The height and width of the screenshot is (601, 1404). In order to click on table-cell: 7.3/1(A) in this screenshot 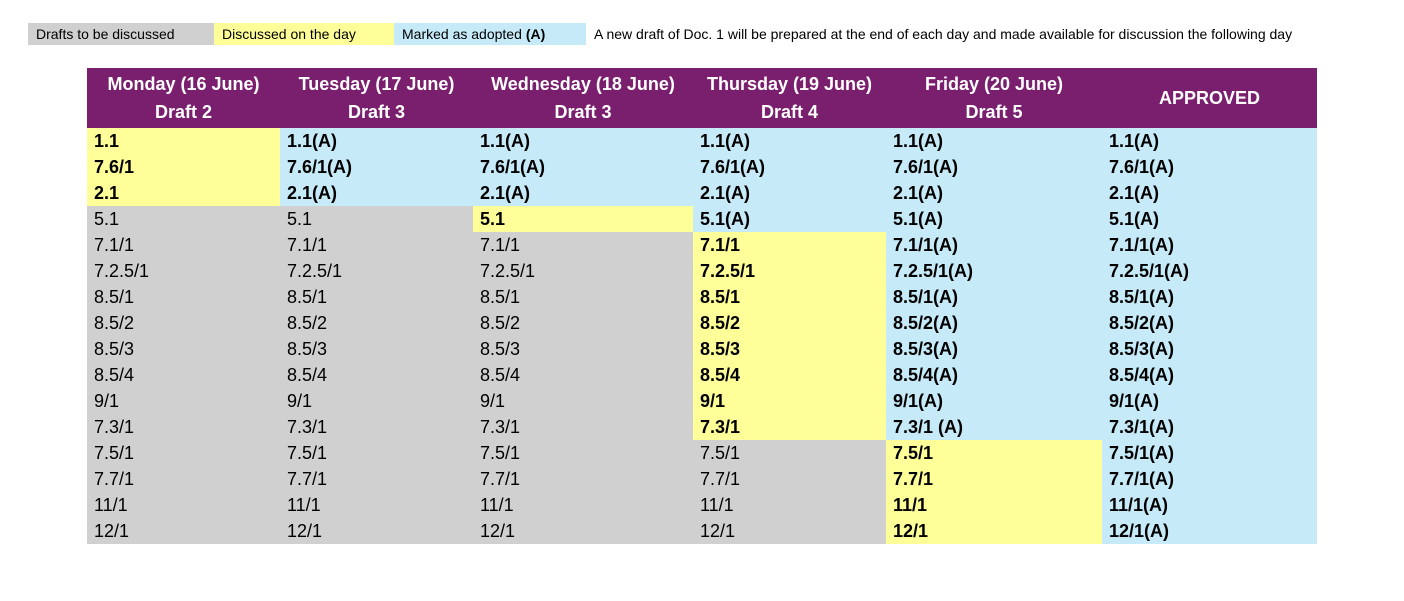, I will do `click(1209, 427)`.